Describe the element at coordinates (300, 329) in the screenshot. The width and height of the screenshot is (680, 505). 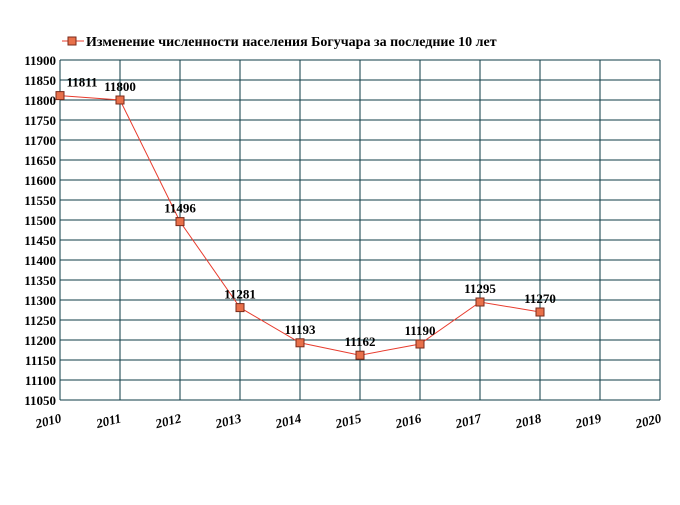
I see `data-label: 11193` at that location.